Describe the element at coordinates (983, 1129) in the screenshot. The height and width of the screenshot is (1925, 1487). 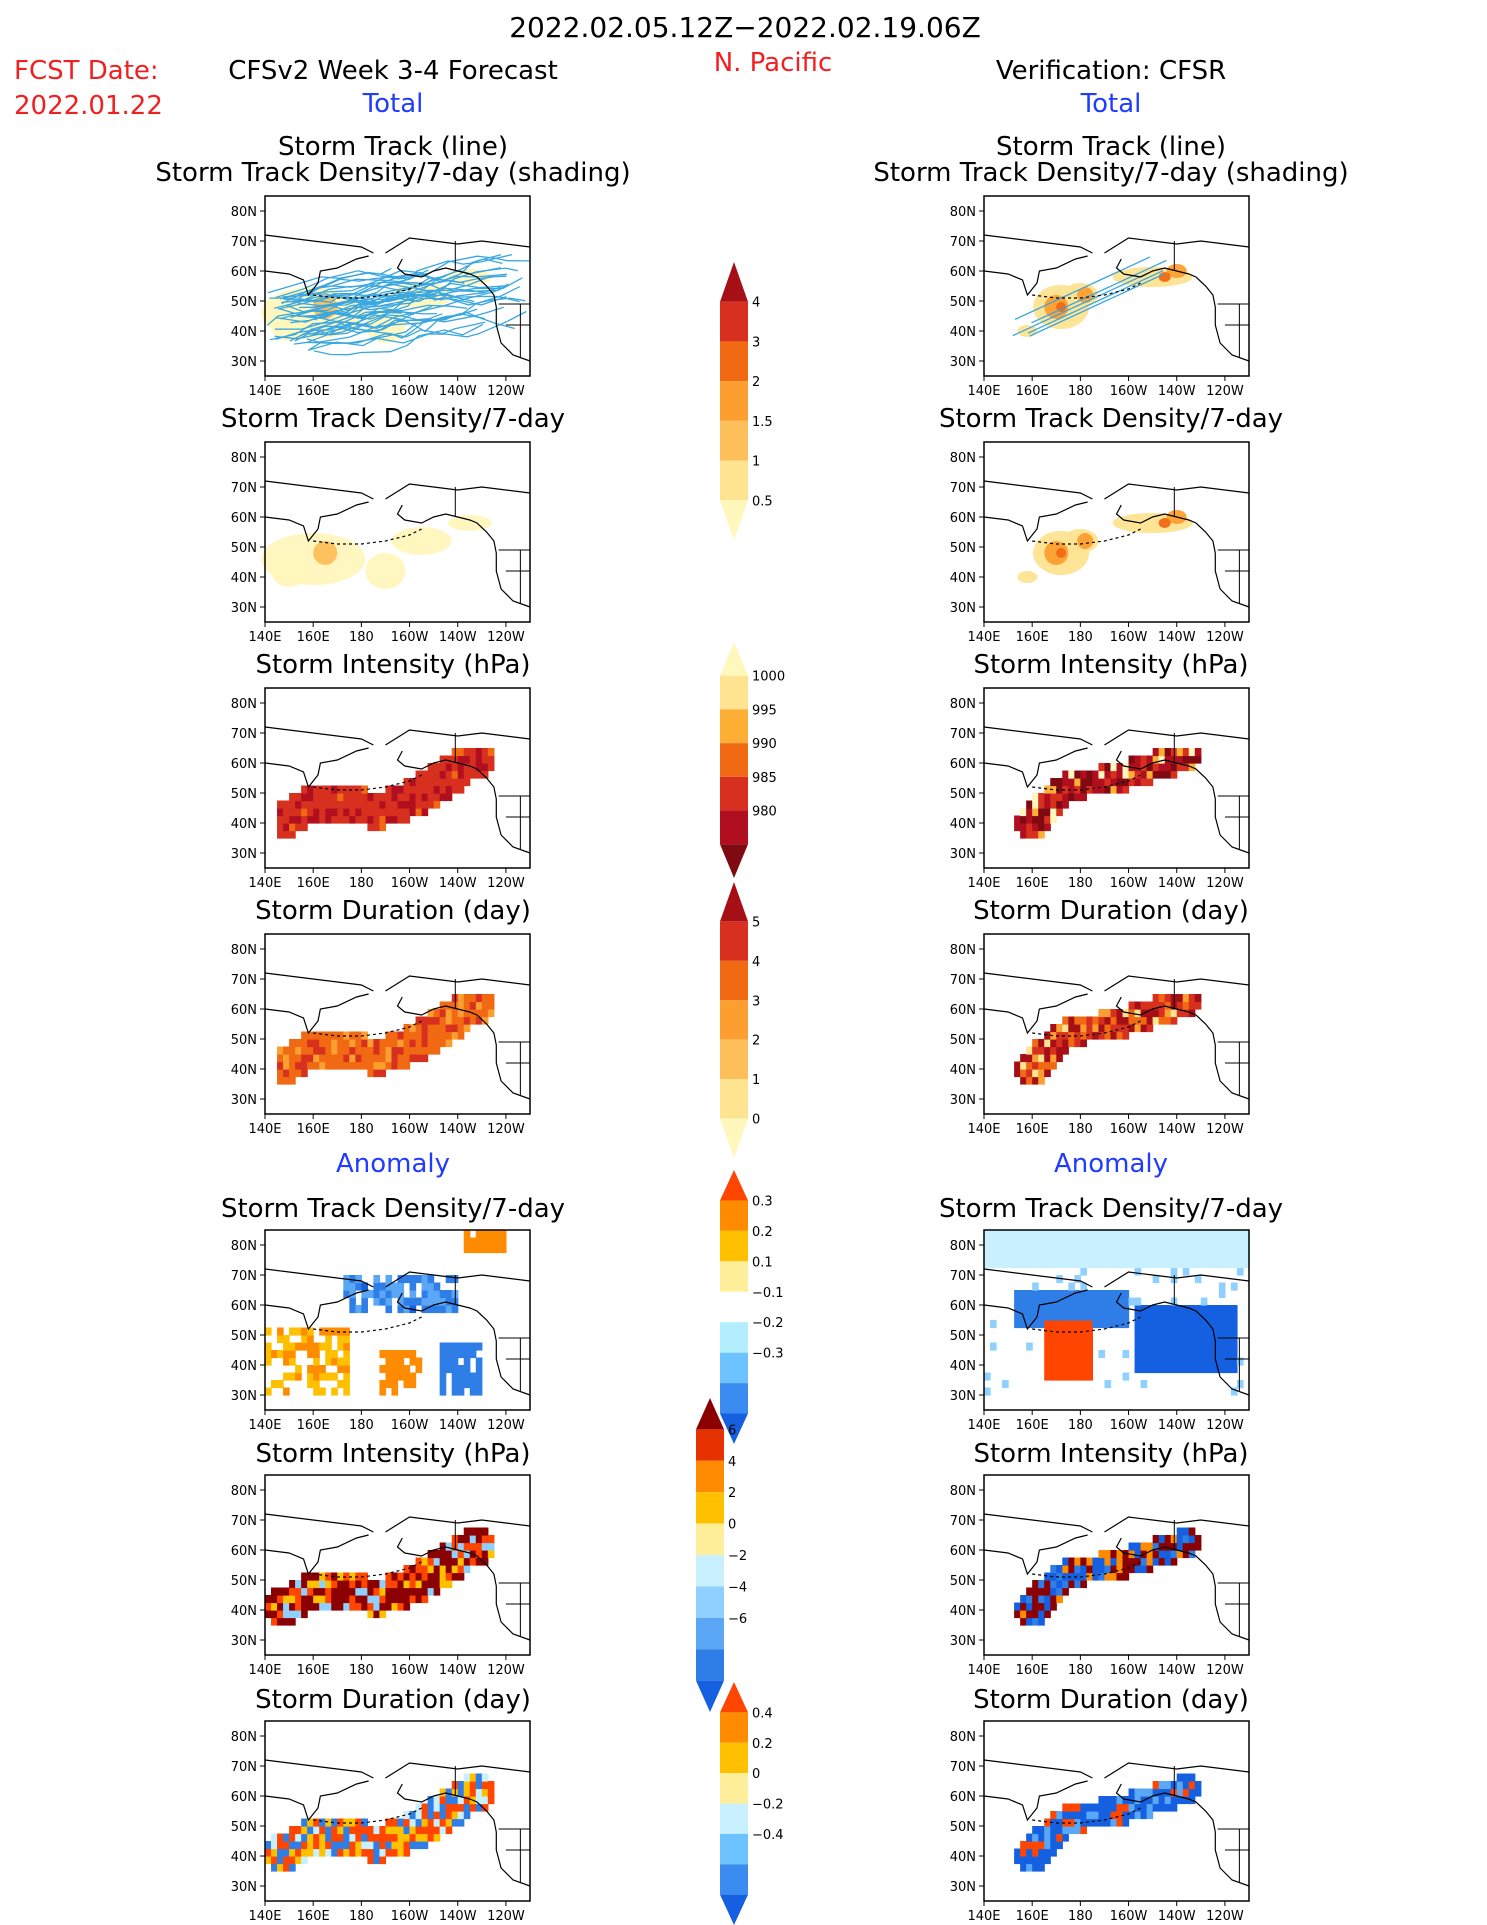
I see `lon-tick-label: 140E` at that location.